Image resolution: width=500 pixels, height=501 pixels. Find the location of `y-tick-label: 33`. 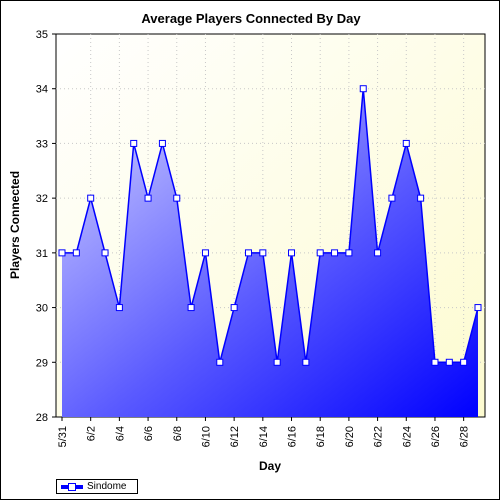

y-tick-label: 33 is located at coordinates (42, 144).